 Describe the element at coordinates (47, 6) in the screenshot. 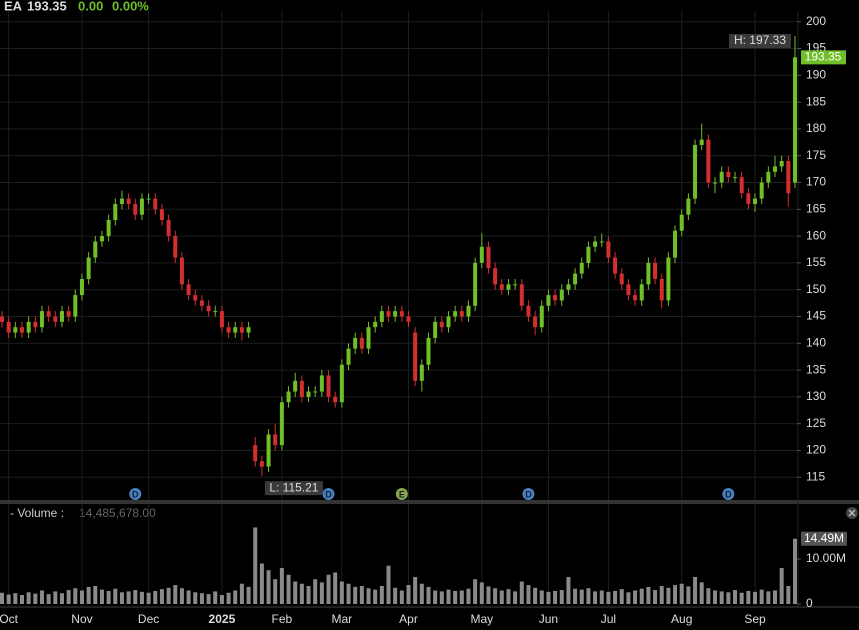

I see `last-price: 193.35` at that location.